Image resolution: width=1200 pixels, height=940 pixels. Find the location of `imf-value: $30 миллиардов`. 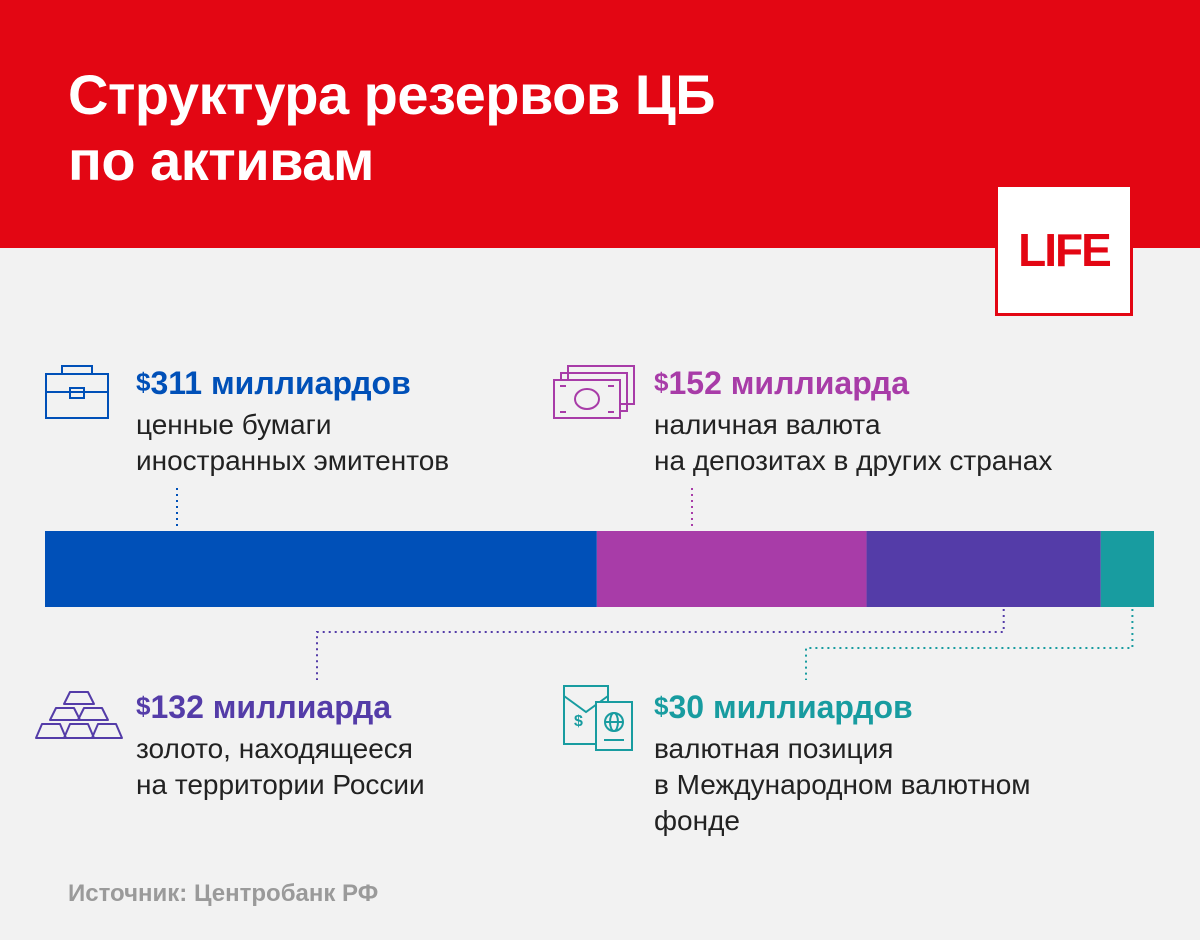

imf-value: $30 миллиардов is located at coordinates (842, 706).